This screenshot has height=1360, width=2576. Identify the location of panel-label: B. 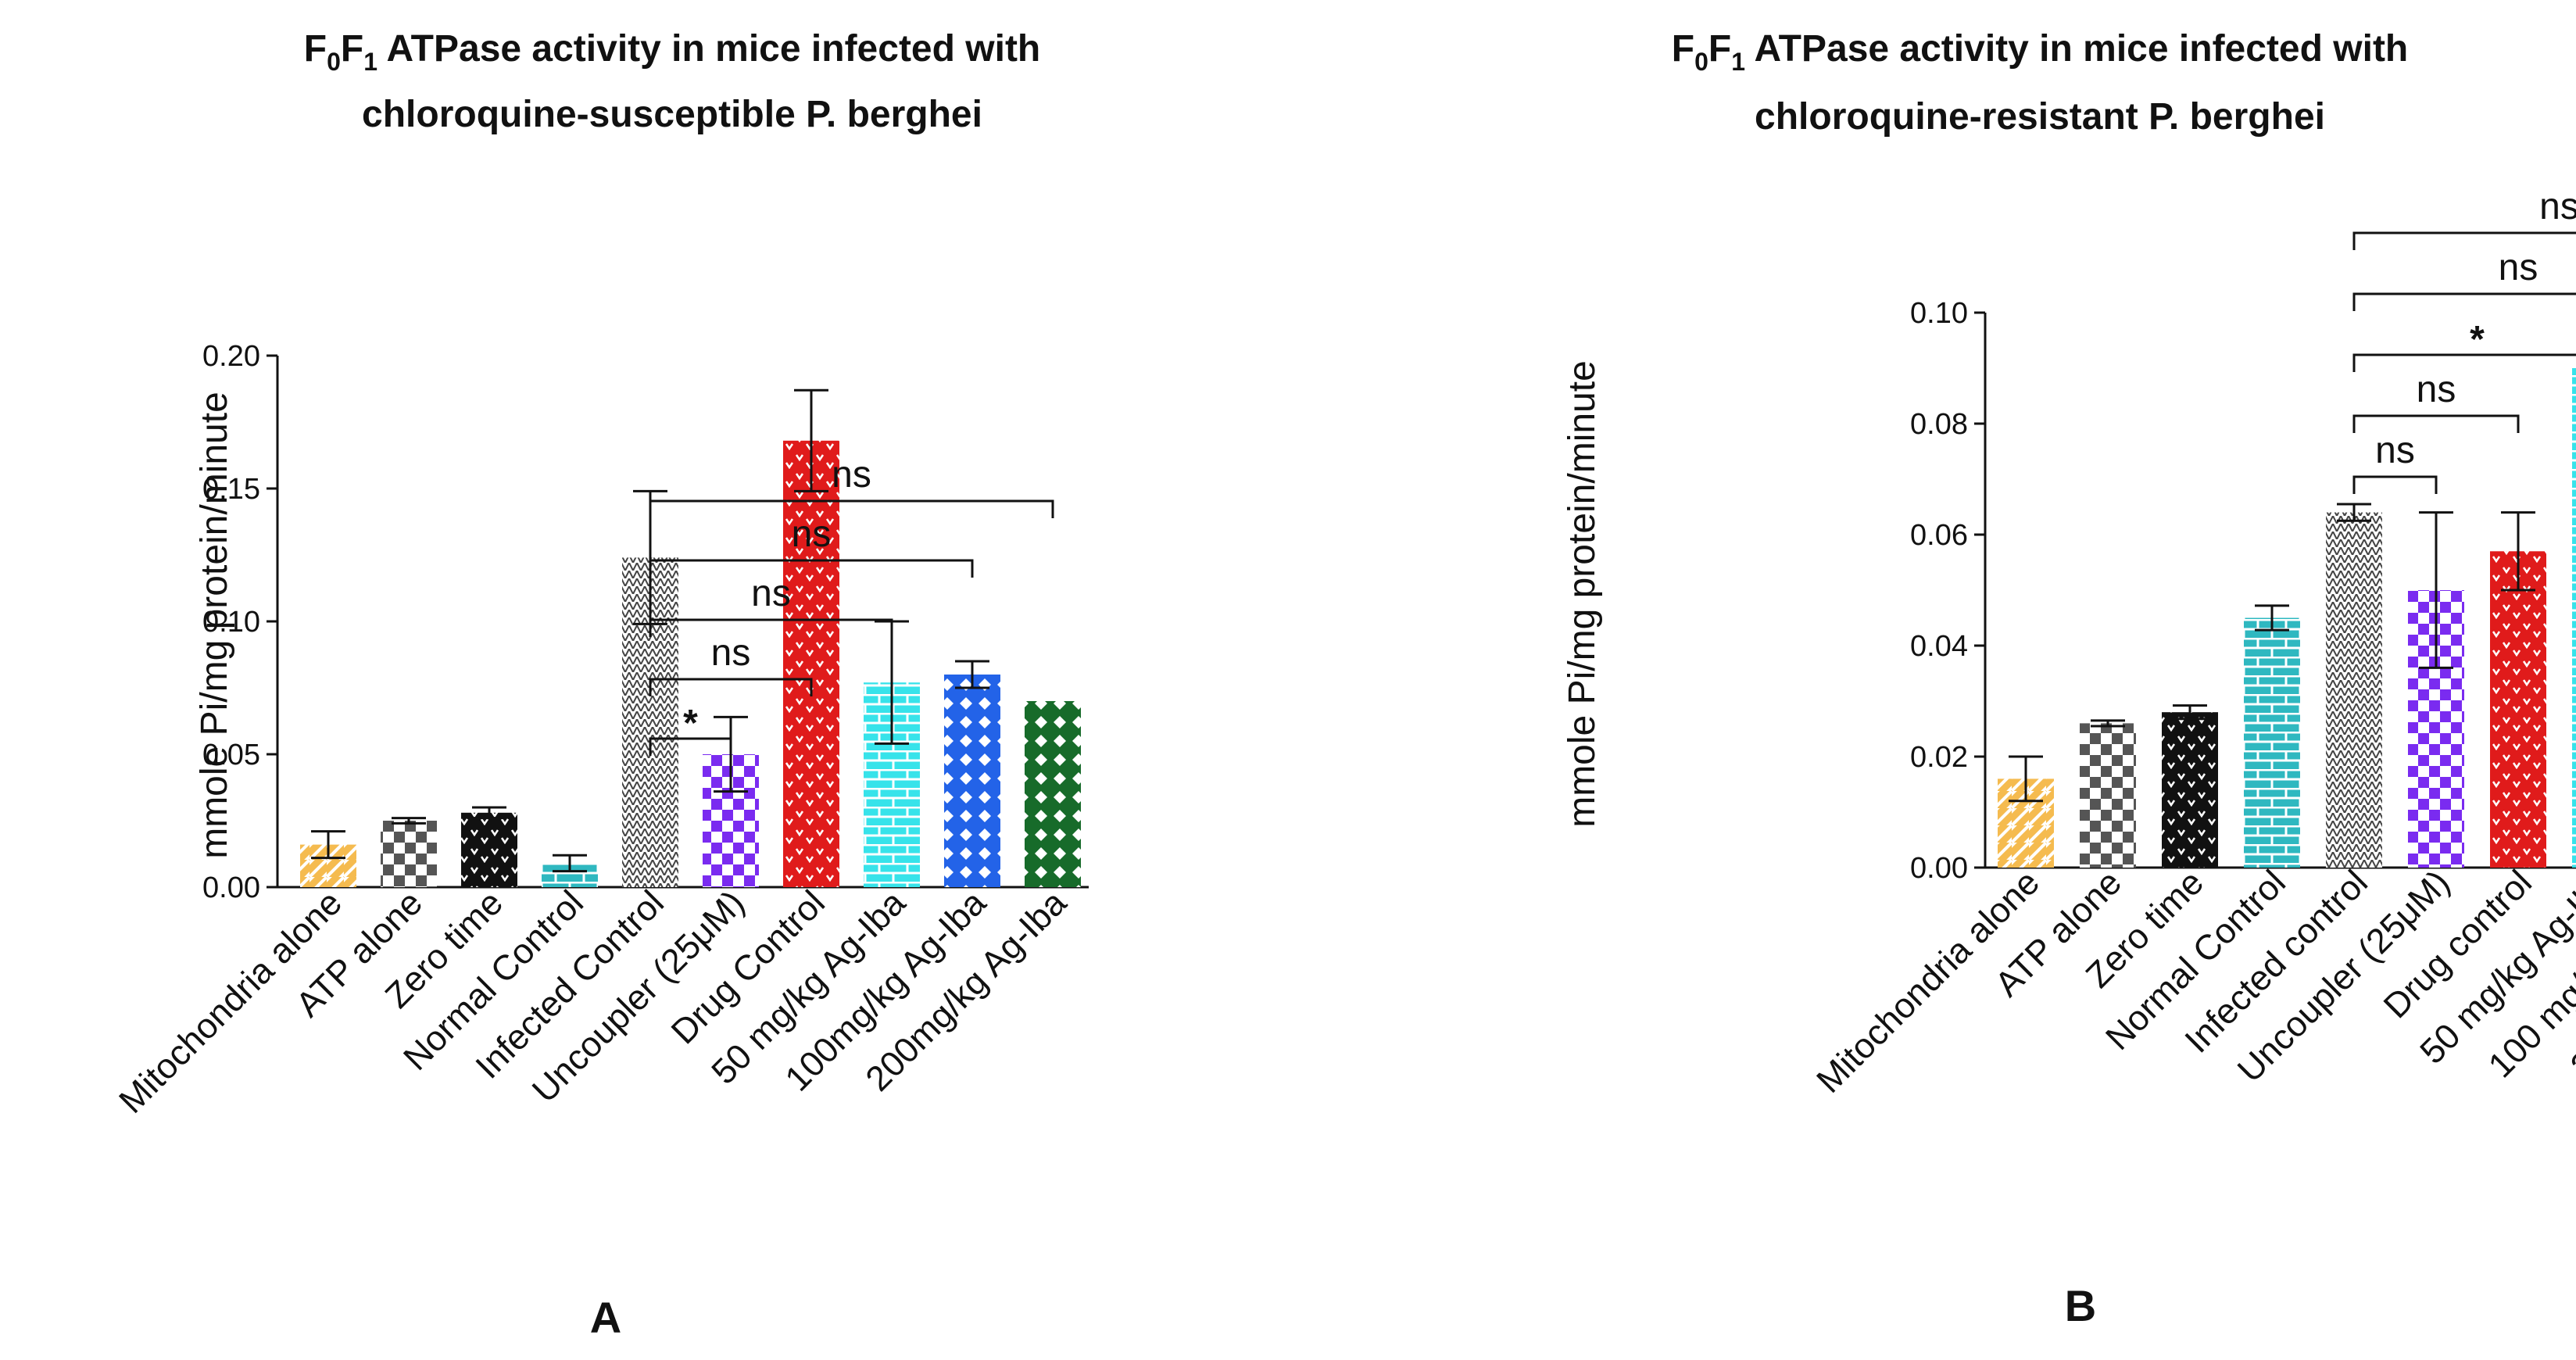
(2080, 1305).